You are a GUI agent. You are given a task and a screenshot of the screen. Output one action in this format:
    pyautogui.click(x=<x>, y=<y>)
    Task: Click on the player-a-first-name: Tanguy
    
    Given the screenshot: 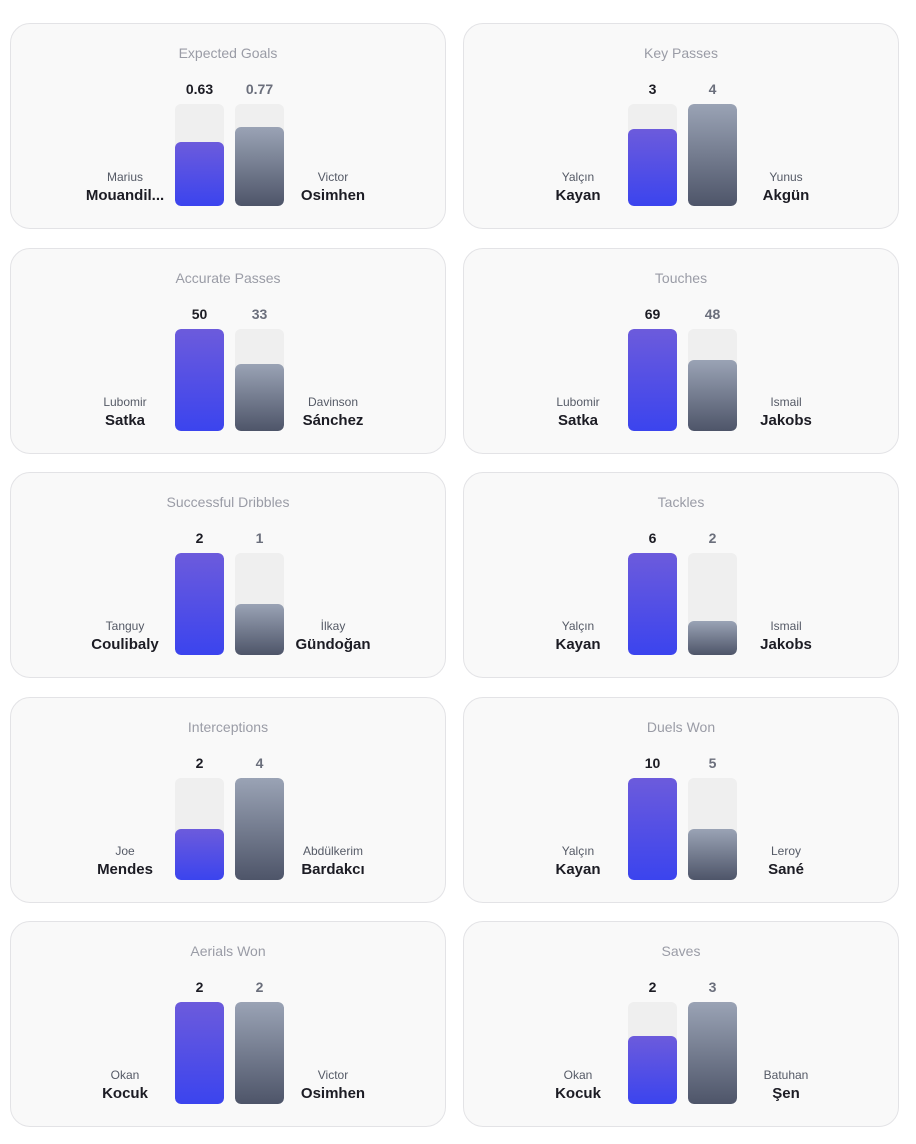 What is the action you would take?
    pyautogui.click(x=125, y=626)
    